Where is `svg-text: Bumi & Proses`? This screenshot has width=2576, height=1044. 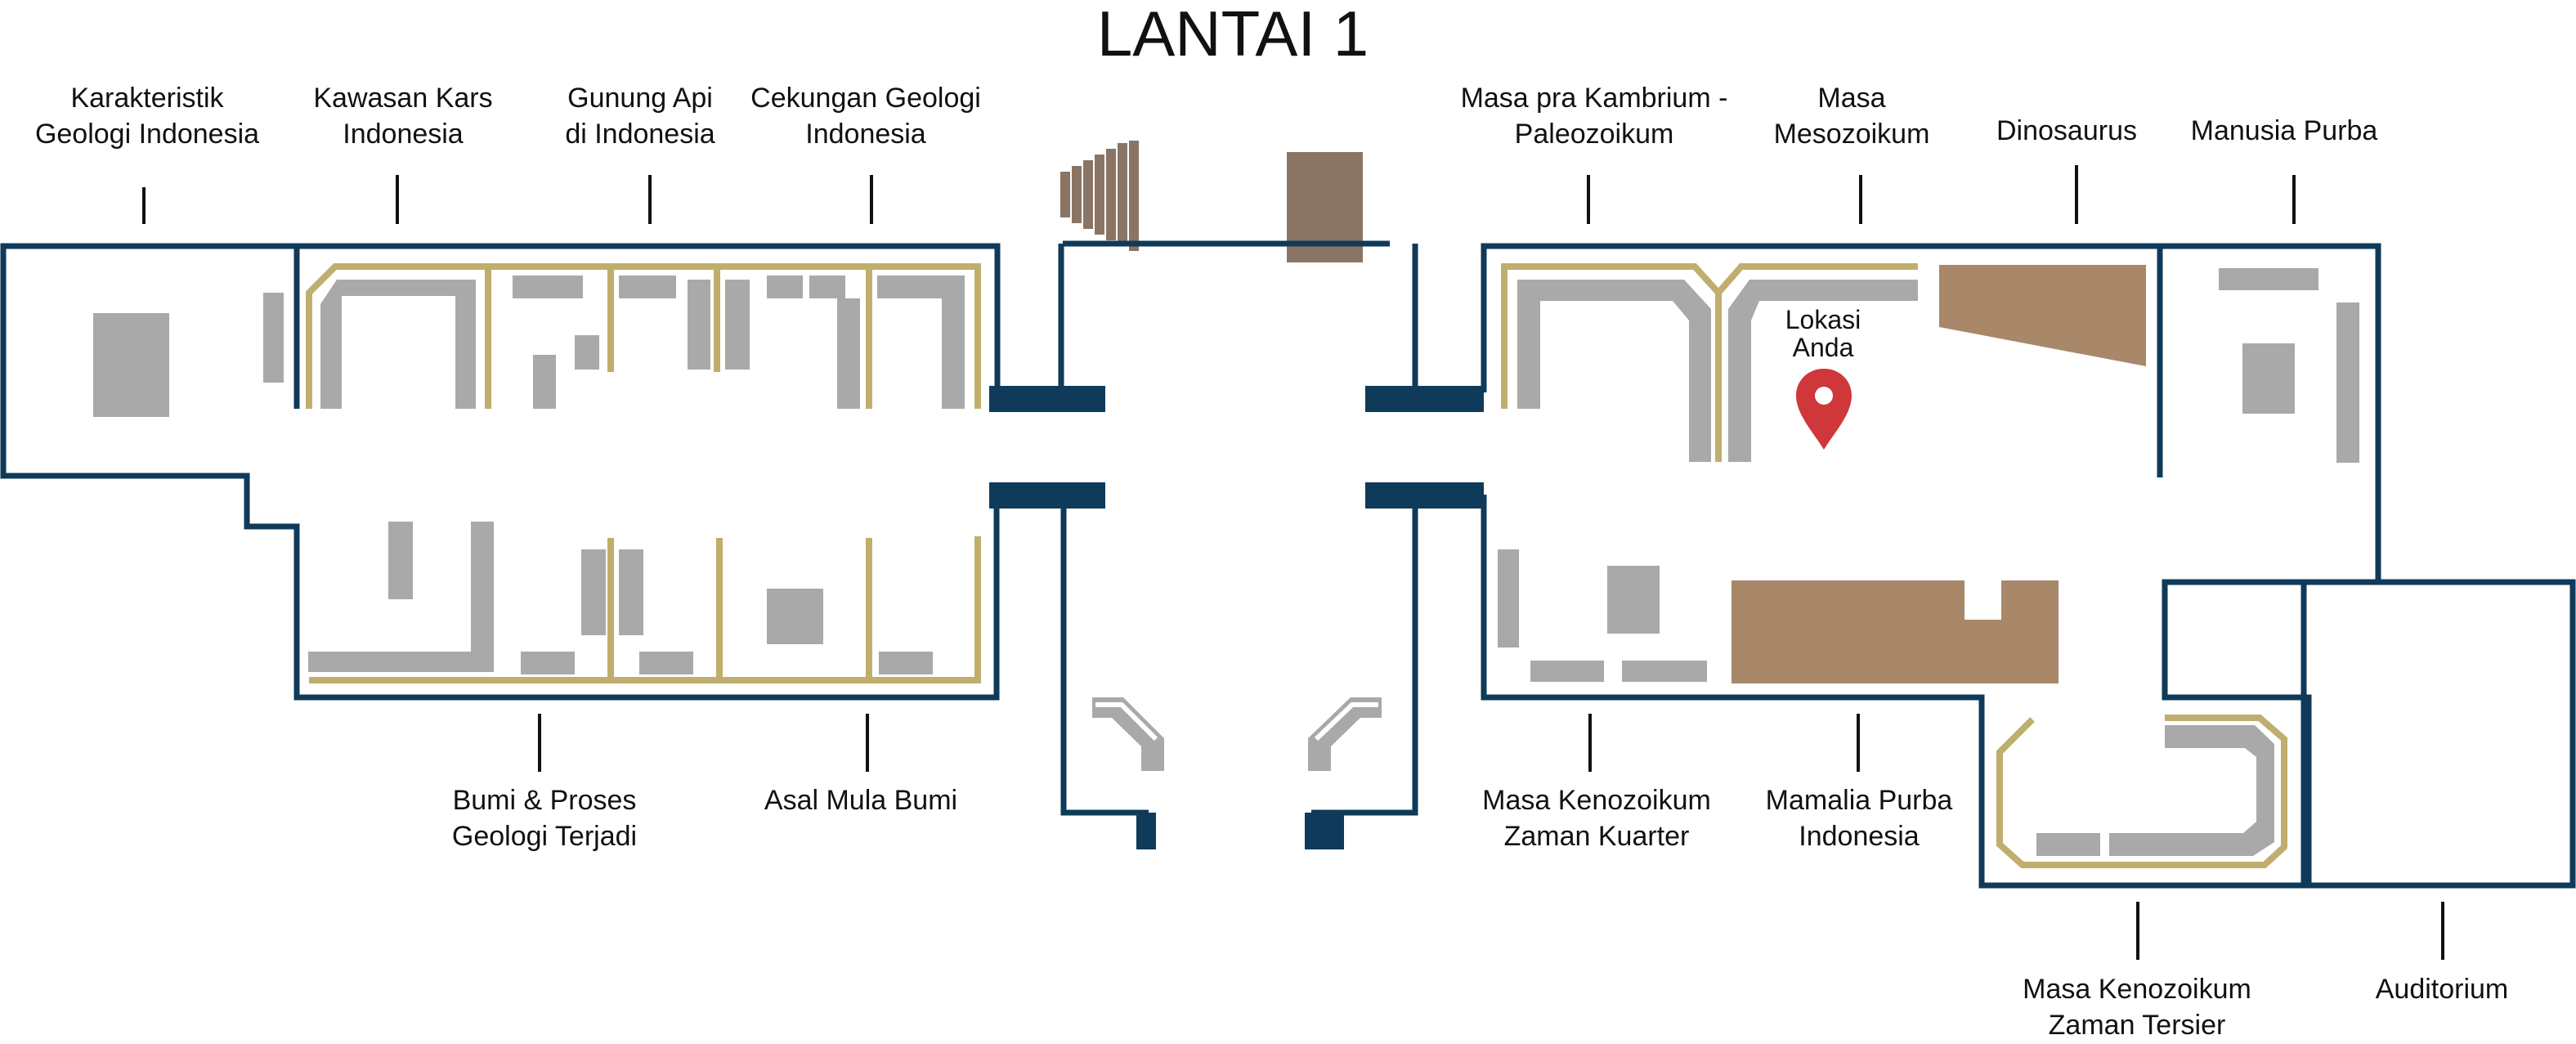 svg-text: Bumi & Proses is located at coordinates (545, 800).